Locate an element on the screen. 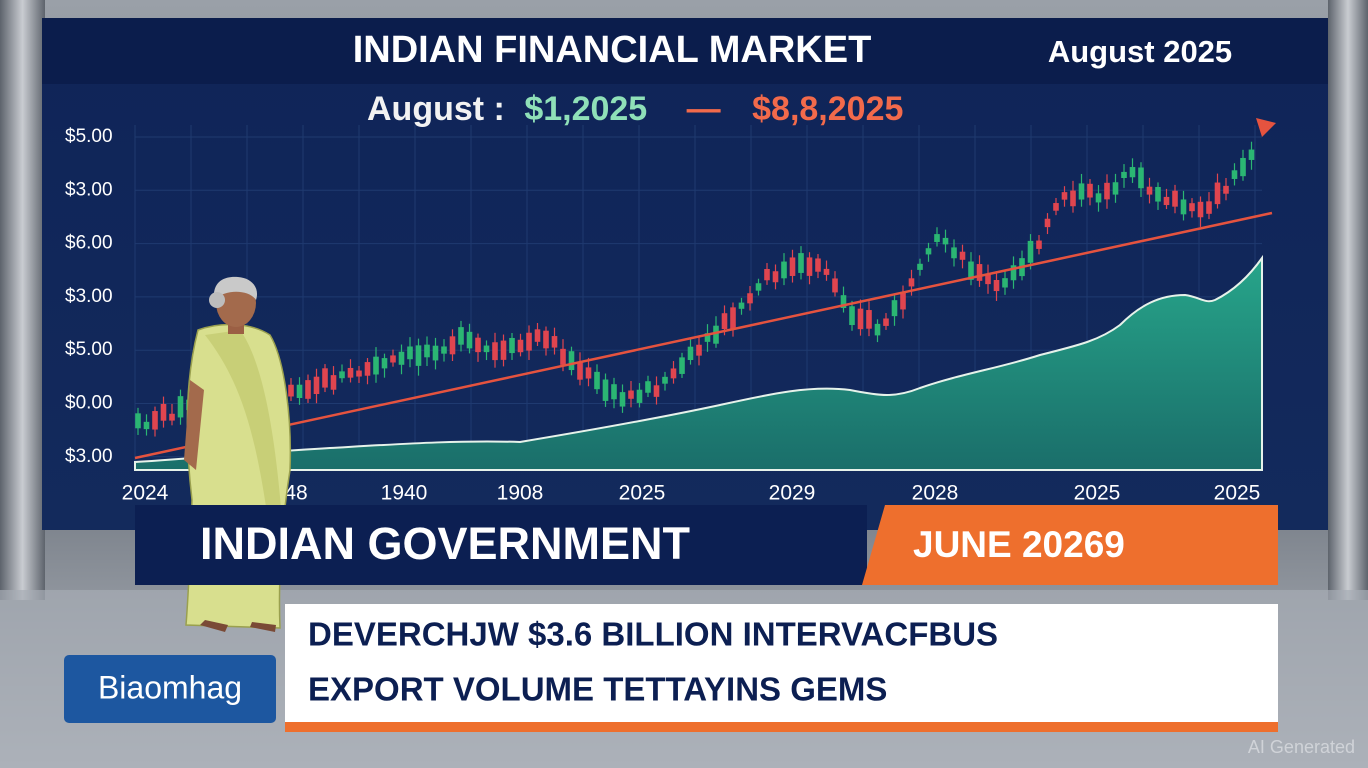 The height and width of the screenshot is (768, 1368). x-label: 2024 is located at coordinates (145, 493).